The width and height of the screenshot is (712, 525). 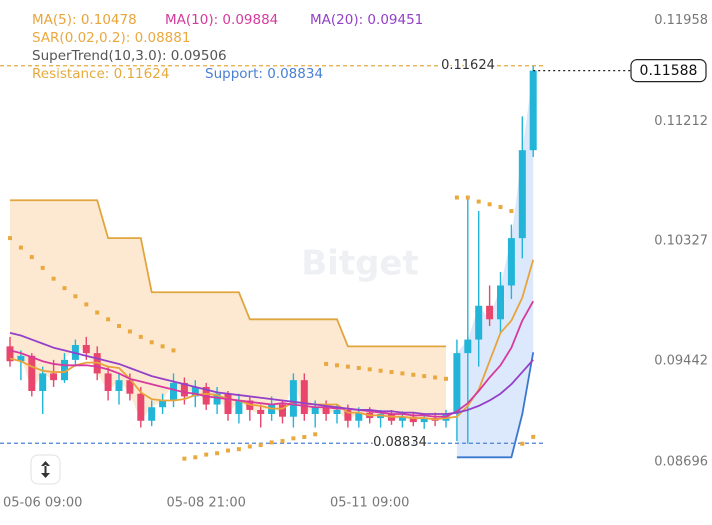 I want to click on y-tick-label: 0.11212, so click(x=681, y=121).